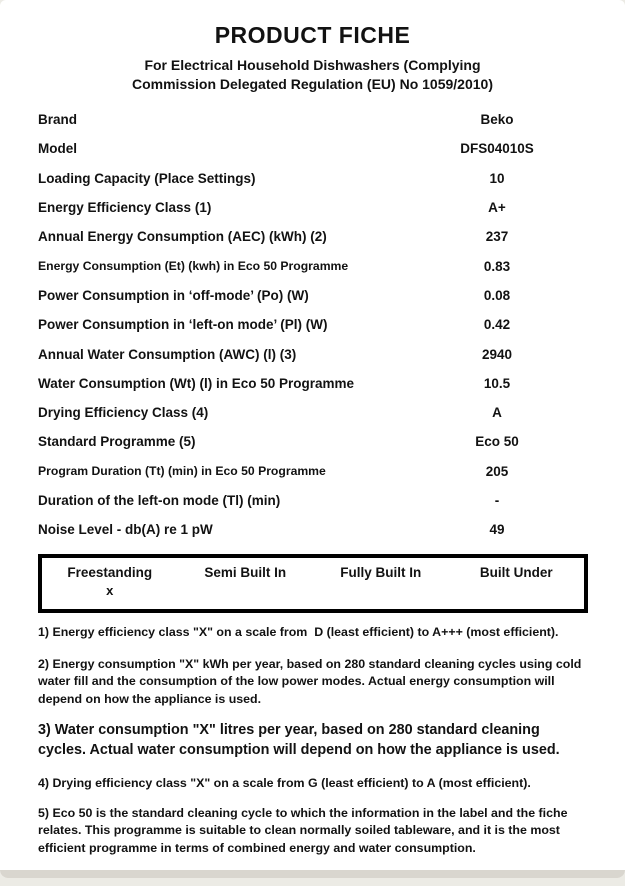  Describe the element at coordinates (312, 178) in the screenshot. I see `spec-row-loading-capacity: Loading Capacity (Place Settings) 10` at that location.